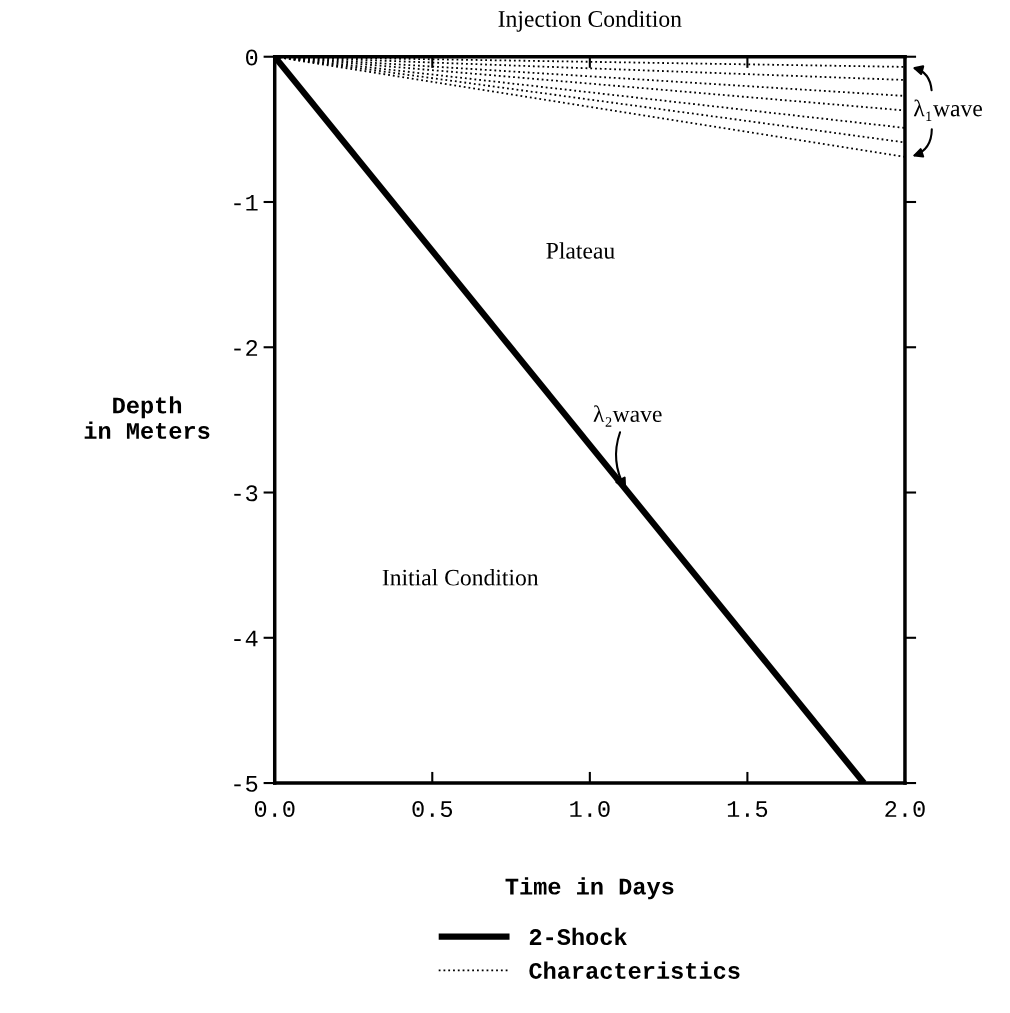 This screenshot has height=1013, width=1010. Describe the element at coordinates (947, 110) in the screenshot. I see `annotation: λ₁wave` at that location.